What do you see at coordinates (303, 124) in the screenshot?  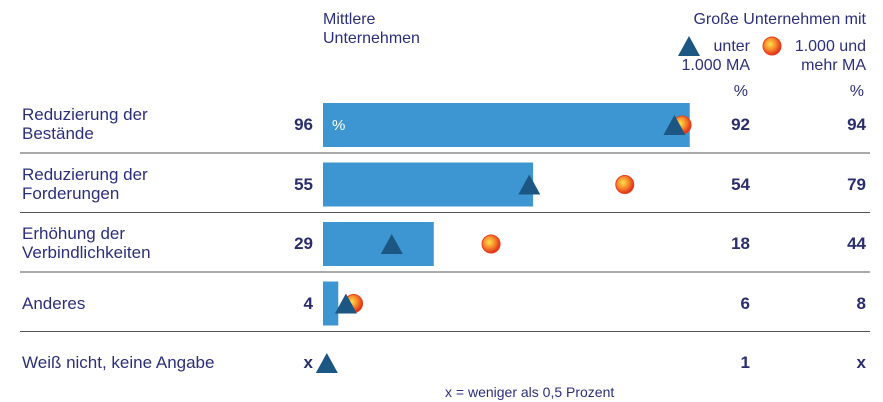 I see `value-label: 96` at bounding box center [303, 124].